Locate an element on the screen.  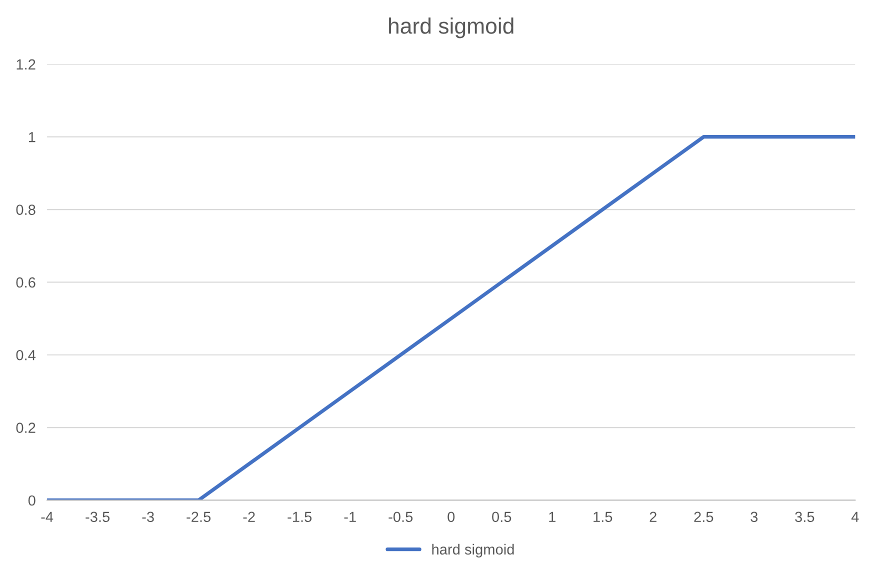
y-tick-label: 0.8 is located at coordinates (26, 209).